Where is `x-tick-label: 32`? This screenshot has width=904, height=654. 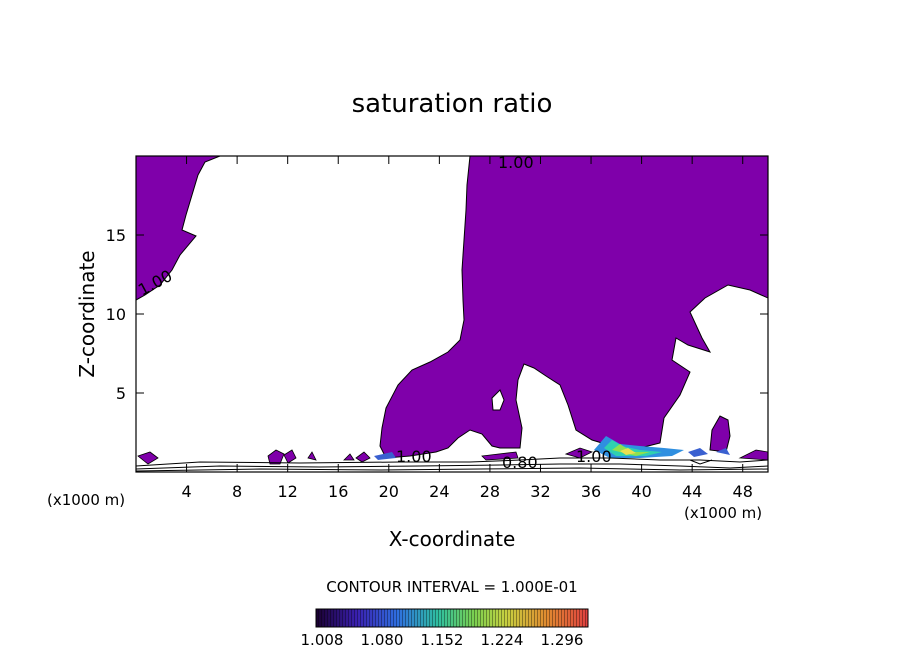
x-tick-label: 32 is located at coordinates (540, 491).